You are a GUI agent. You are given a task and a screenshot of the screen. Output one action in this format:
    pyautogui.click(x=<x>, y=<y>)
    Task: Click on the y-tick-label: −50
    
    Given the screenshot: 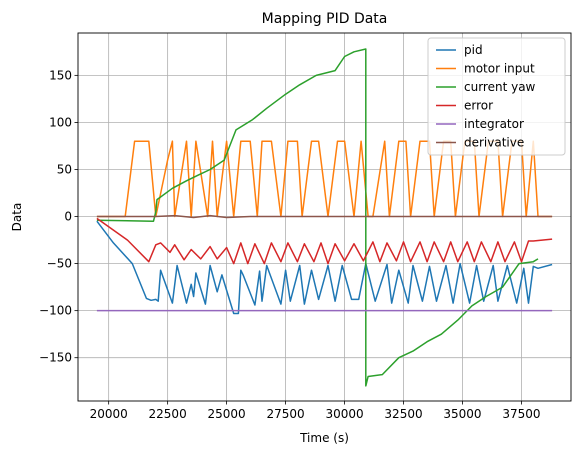 What is the action you would take?
    pyautogui.click(x=59, y=264)
    